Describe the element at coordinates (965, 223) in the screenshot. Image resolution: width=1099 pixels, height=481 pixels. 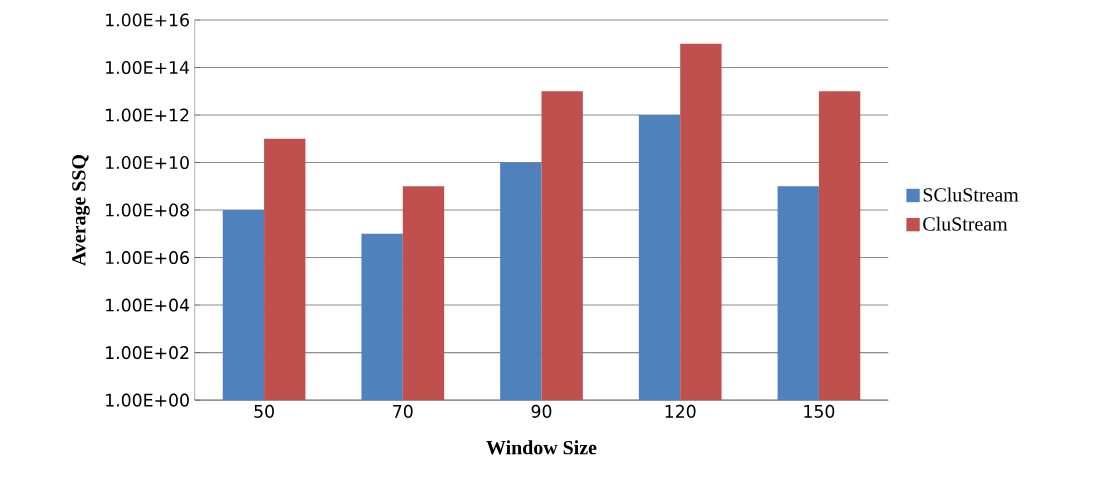
I see `legend-label: CluStream` at that location.